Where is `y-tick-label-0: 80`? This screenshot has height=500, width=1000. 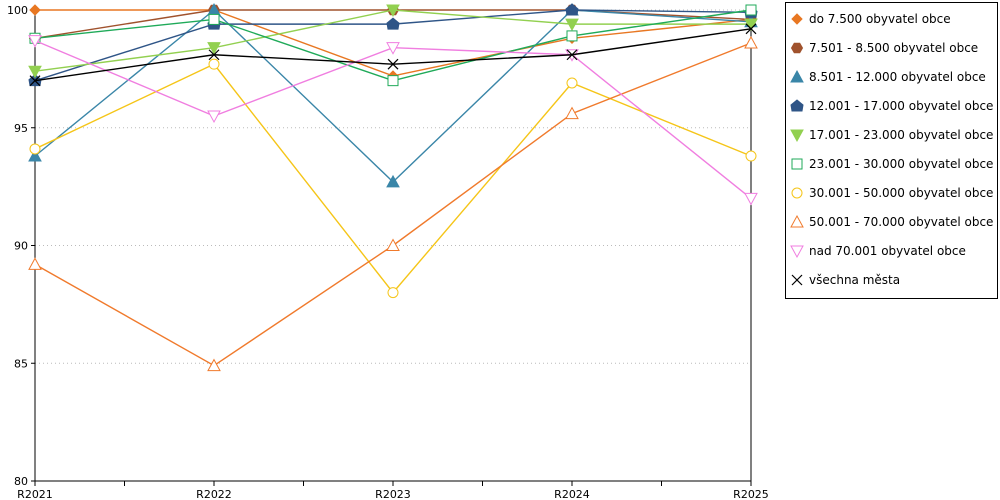 y-tick-label-0: 80 is located at coordinates (21, 481).